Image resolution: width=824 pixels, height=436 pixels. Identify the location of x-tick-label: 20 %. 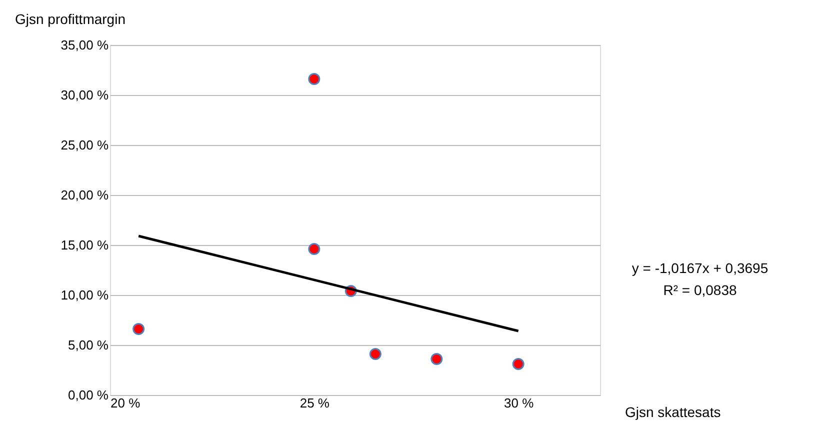
(125, 403).